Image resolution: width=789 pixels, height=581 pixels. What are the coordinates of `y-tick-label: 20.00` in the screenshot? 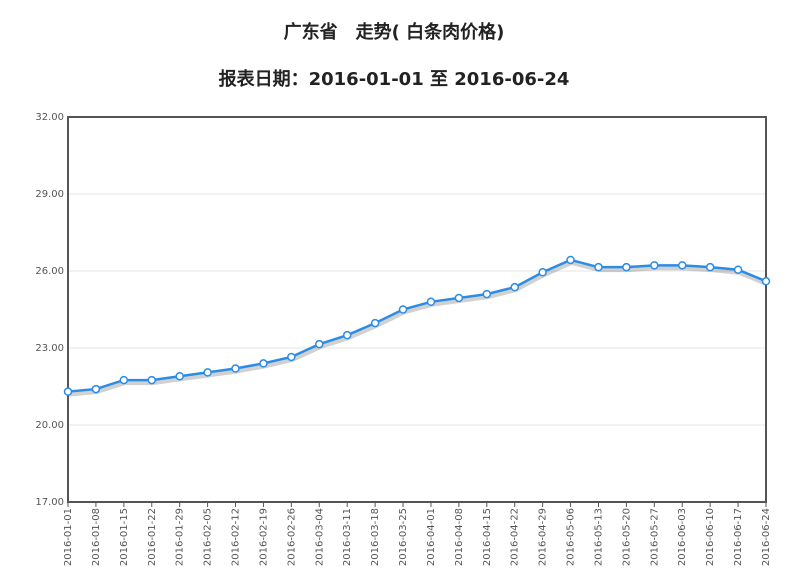 It's located at (49, 425).